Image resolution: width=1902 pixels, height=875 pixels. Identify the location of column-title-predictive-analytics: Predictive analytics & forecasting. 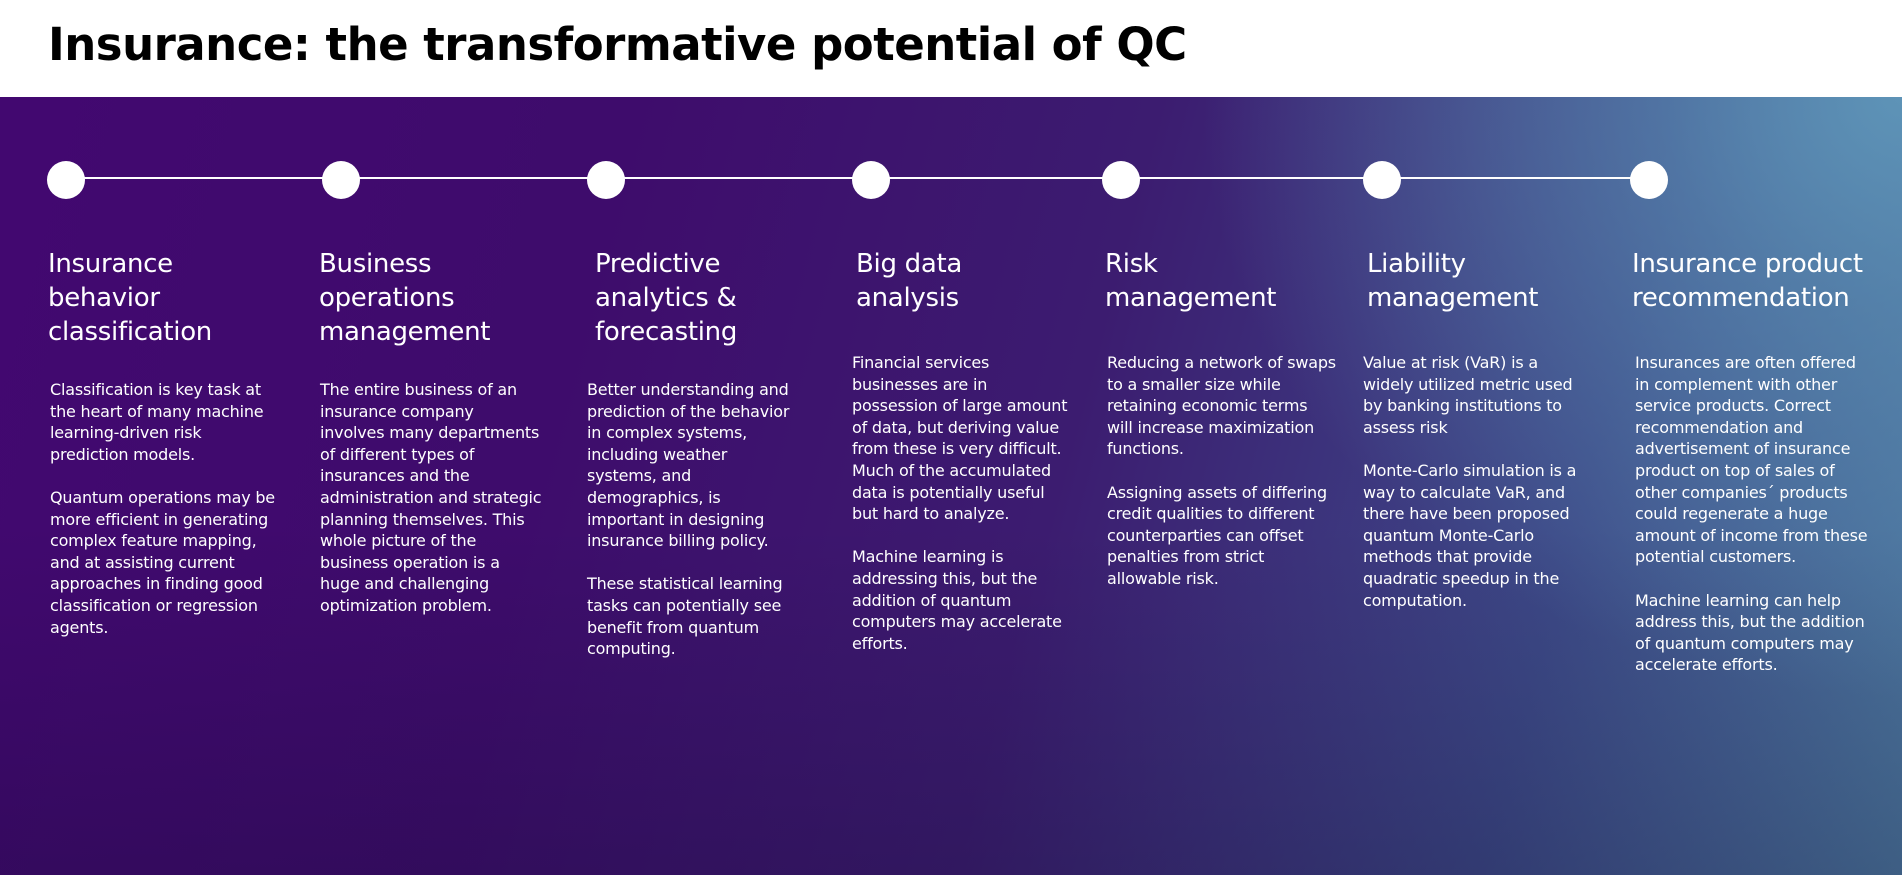
(666, 298).